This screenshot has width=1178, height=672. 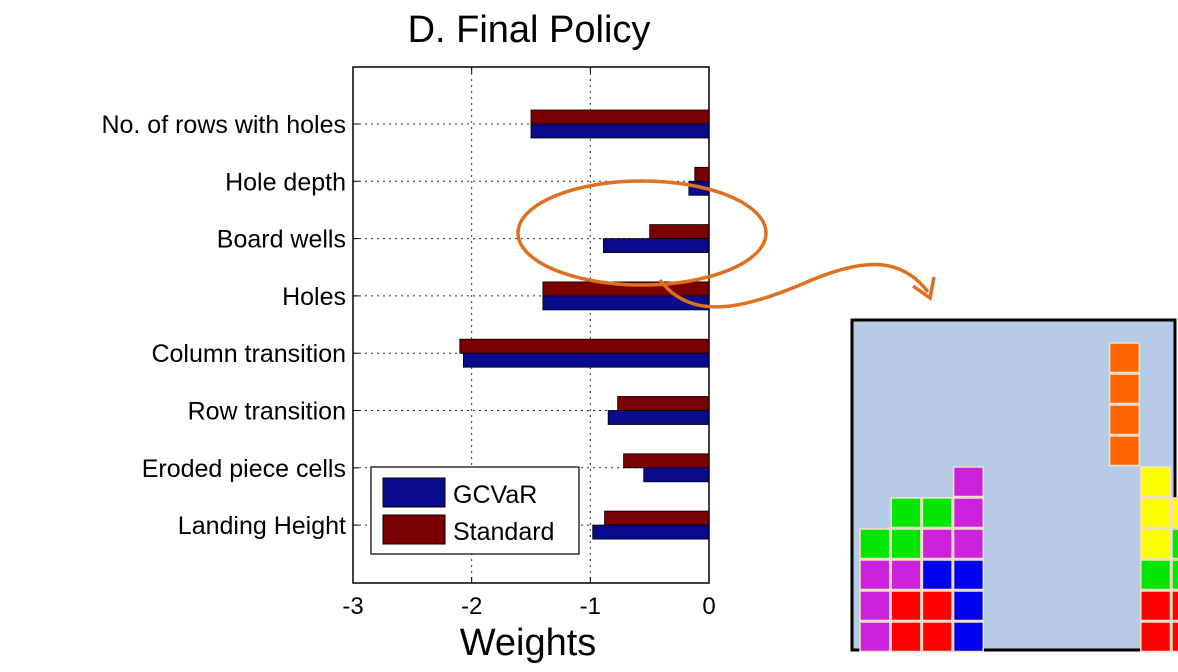 What do you see at coordinates (475, 510) in the screenshot?
I see `legend: GCVaR Standard` at bounding box center [475, 510].